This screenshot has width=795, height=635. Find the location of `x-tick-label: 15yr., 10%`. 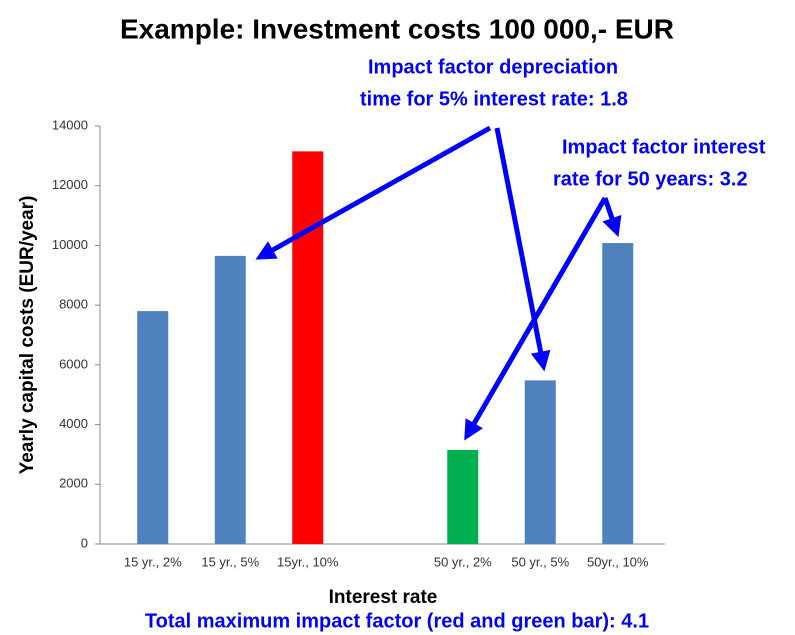

x-tick-label: 15yr., 10% is located at coordinates (308, 561).